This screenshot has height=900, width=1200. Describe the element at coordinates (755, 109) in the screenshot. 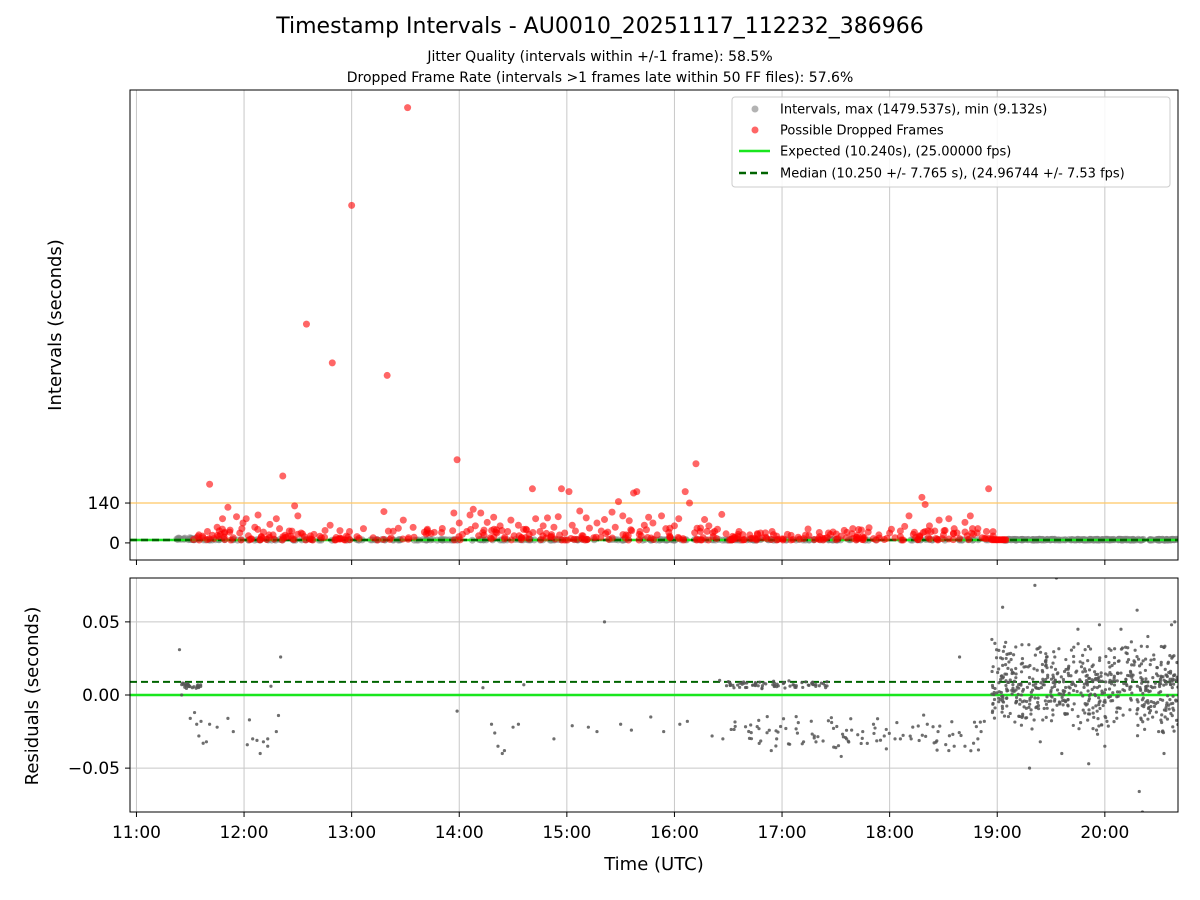

I see `legend-marker-intervals` at that location.